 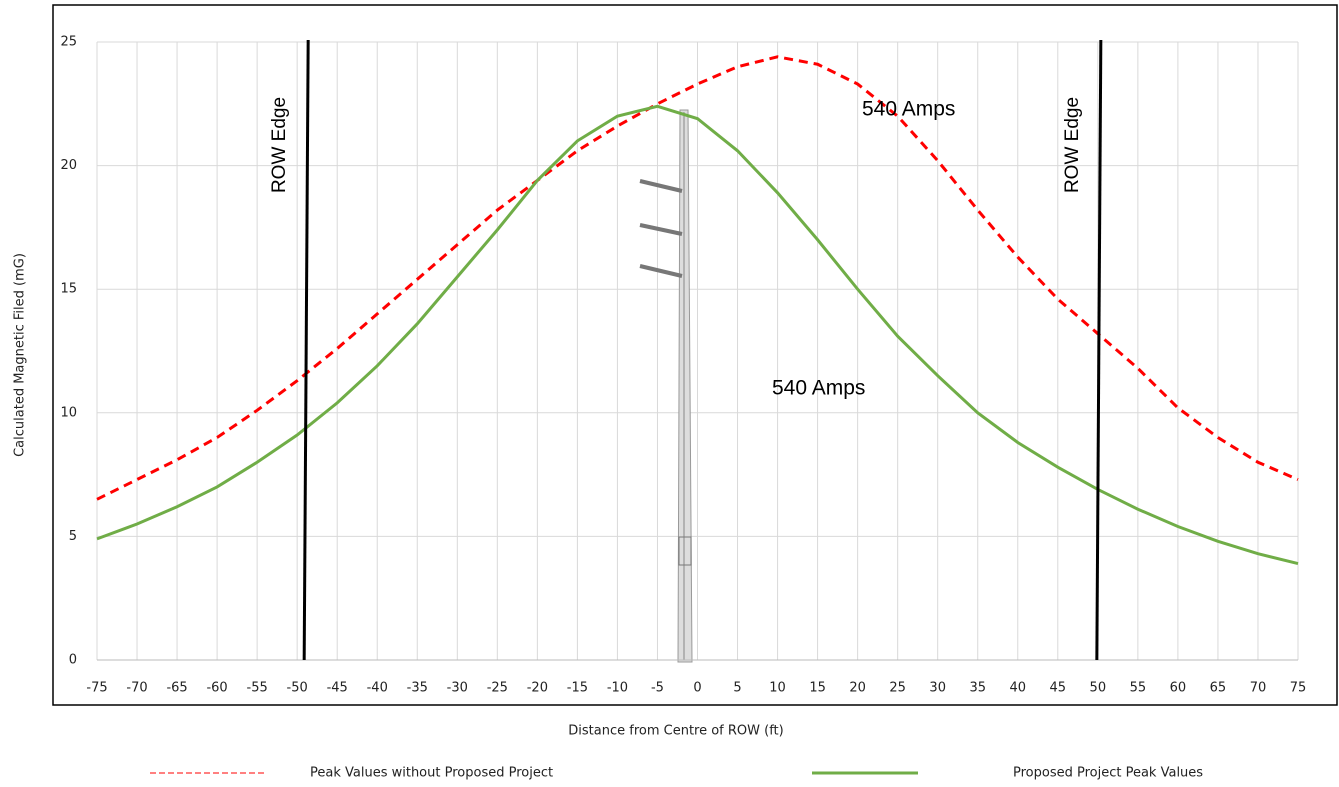 I want to click on x-tick-label: 25, so click(x=897, y=688).